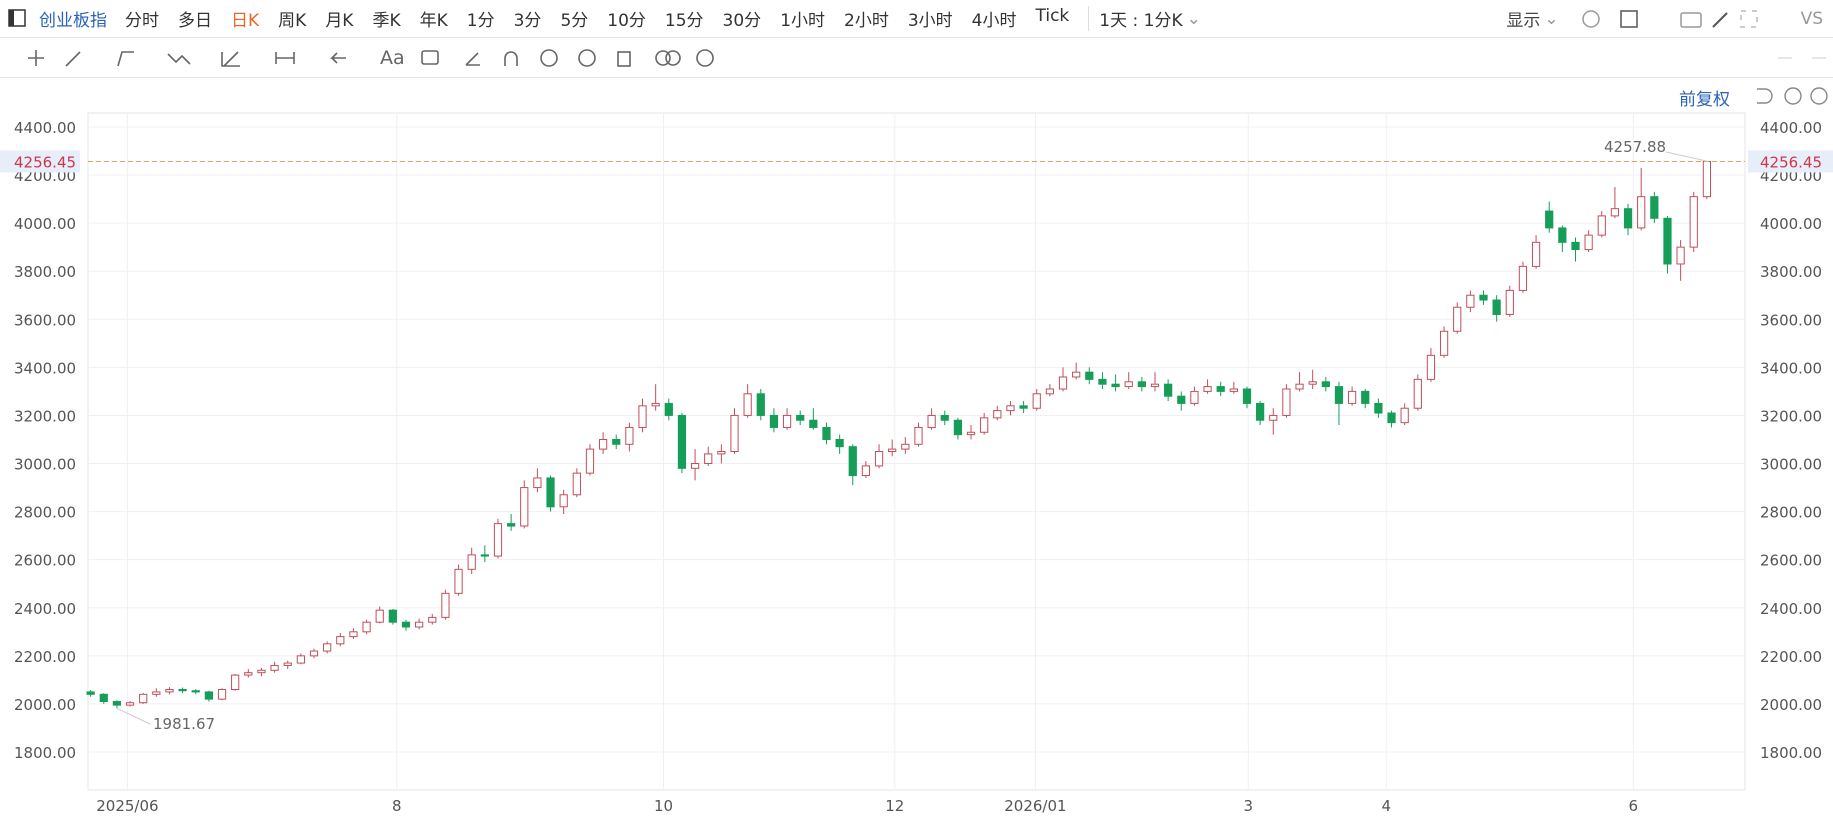 The image size is (1833, 819). I want to click on camera-icon, so click(1690, 19).